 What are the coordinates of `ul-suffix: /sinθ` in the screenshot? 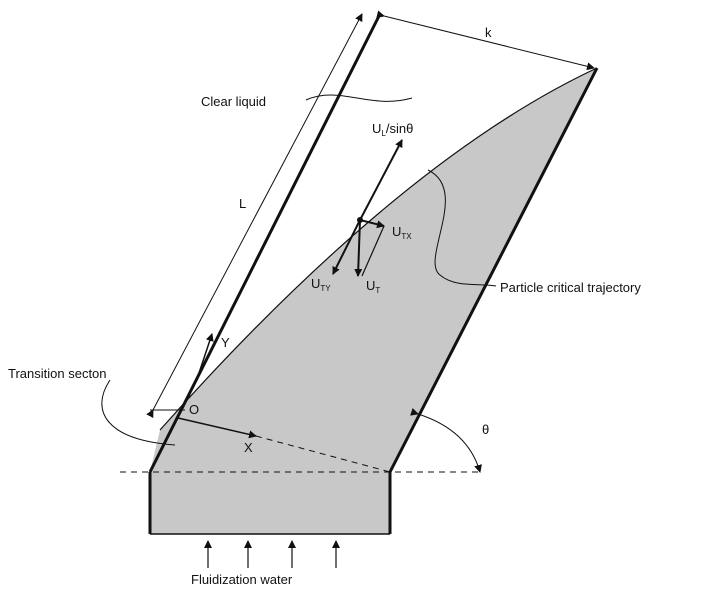 It's located at (399, 128).